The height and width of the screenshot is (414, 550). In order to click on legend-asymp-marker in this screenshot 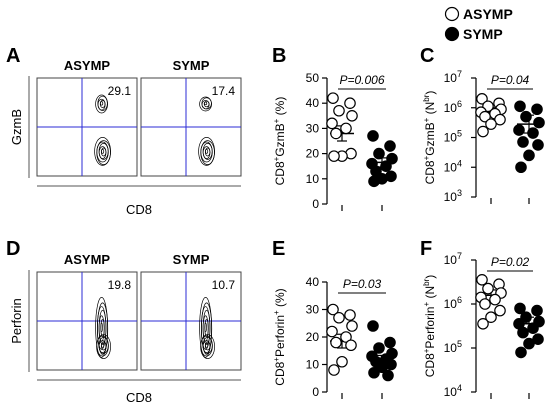, I will do `click(452, 14)`.